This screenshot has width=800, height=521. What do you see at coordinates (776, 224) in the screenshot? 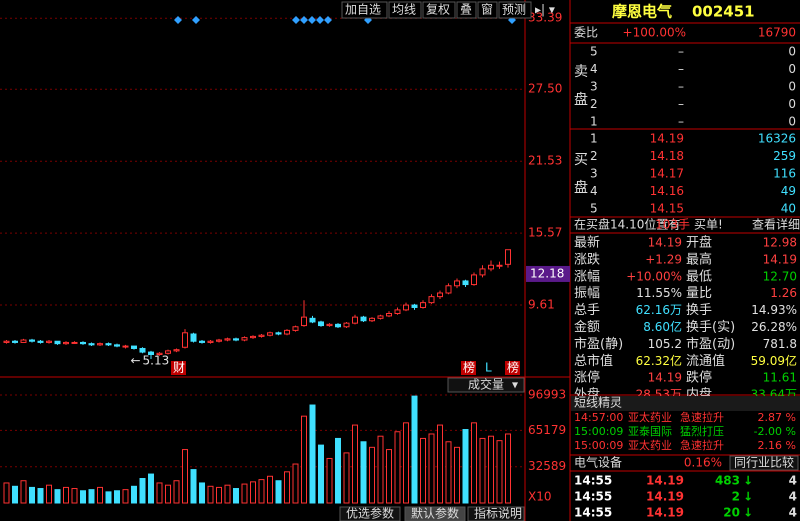
I see `notice-link: 查看详细` at bounding box center [776, 224].